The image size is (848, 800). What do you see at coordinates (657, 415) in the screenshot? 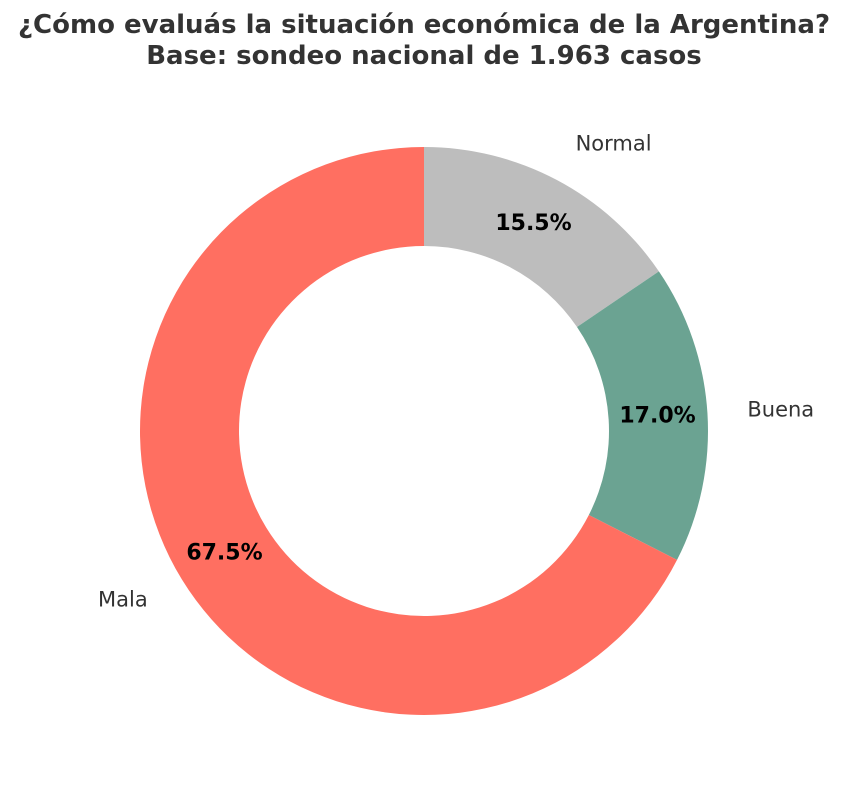
I see `percent-label-buena: 17.0%` at bounding box center [657, 415].